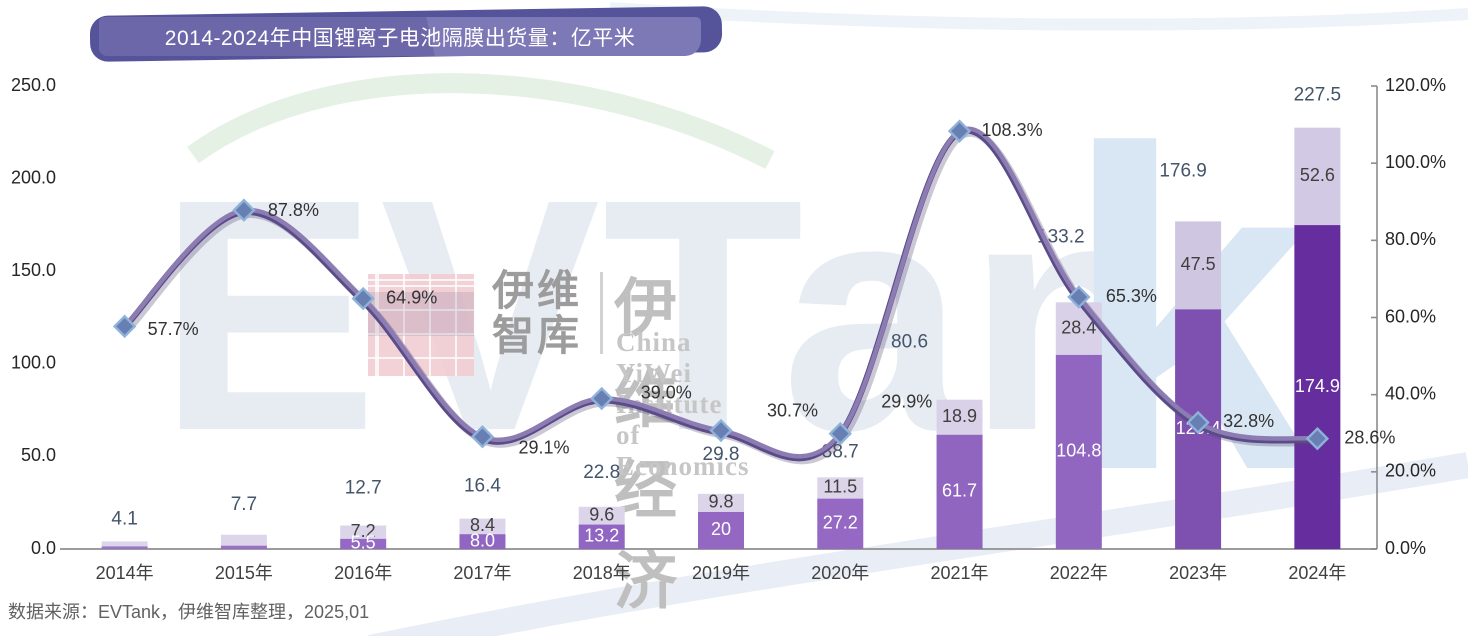 The height and width of the screenshot is (636, 1468). I want to click on dark-segment-value: 8.0, so click(482, 540).